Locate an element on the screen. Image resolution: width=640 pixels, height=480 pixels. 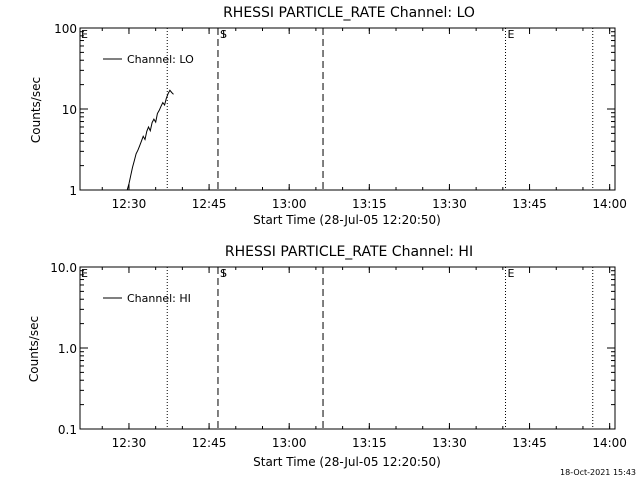
legend: Channel: HI is located at coordinates (147, 298).